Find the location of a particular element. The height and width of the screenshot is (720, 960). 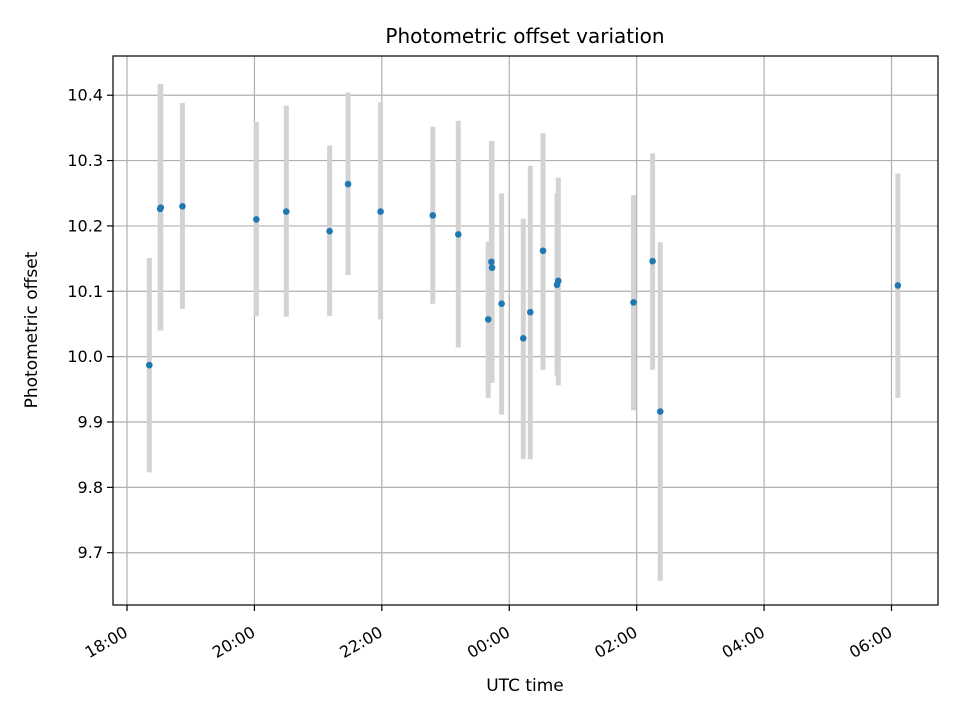

y-tick-label: 9.7 is located at coordinates (90, 552).